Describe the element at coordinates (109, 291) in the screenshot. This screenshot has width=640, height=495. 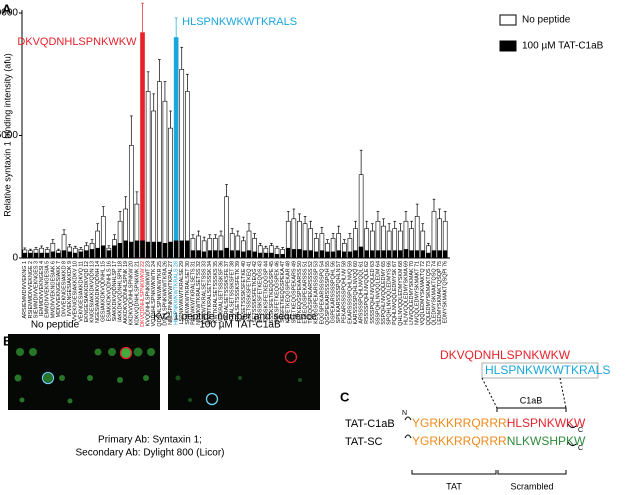
I see `x-tick-label: ESIAKKDKVQDNHLS 16` at that location.